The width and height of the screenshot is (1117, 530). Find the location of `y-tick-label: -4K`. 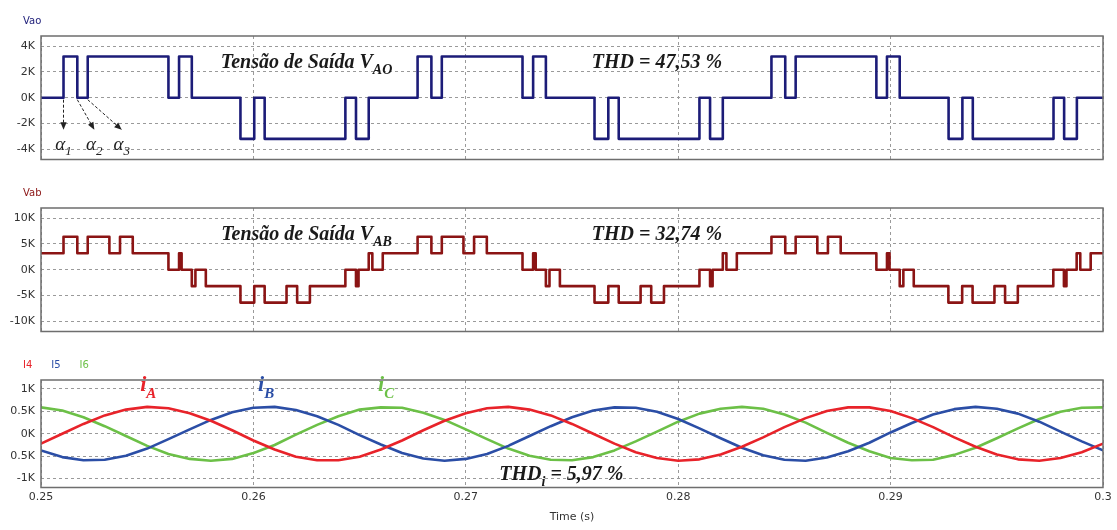

y-tick-label: -4K is located at coordinates (26, 148).